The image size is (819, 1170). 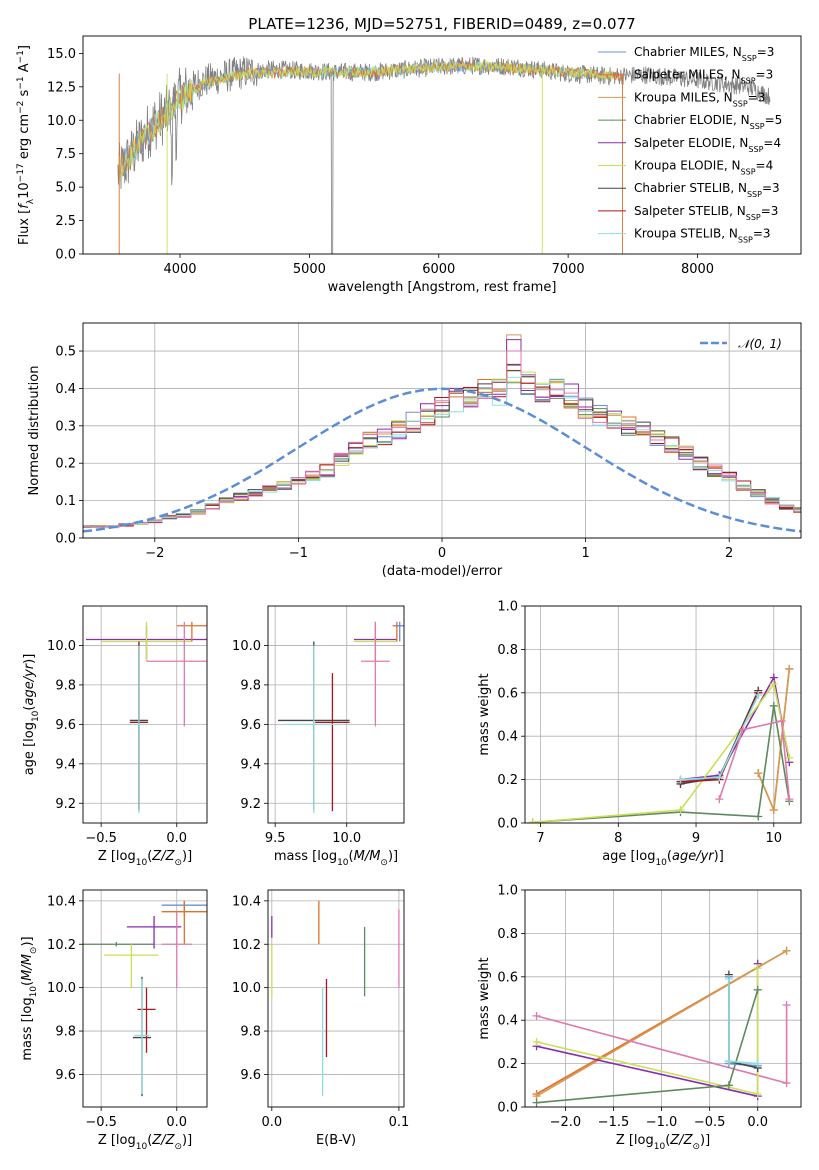 What do you see at coordinates (21, 56) in the screenshot?
I see `label-part: −1` at bounding box center [21, 56].